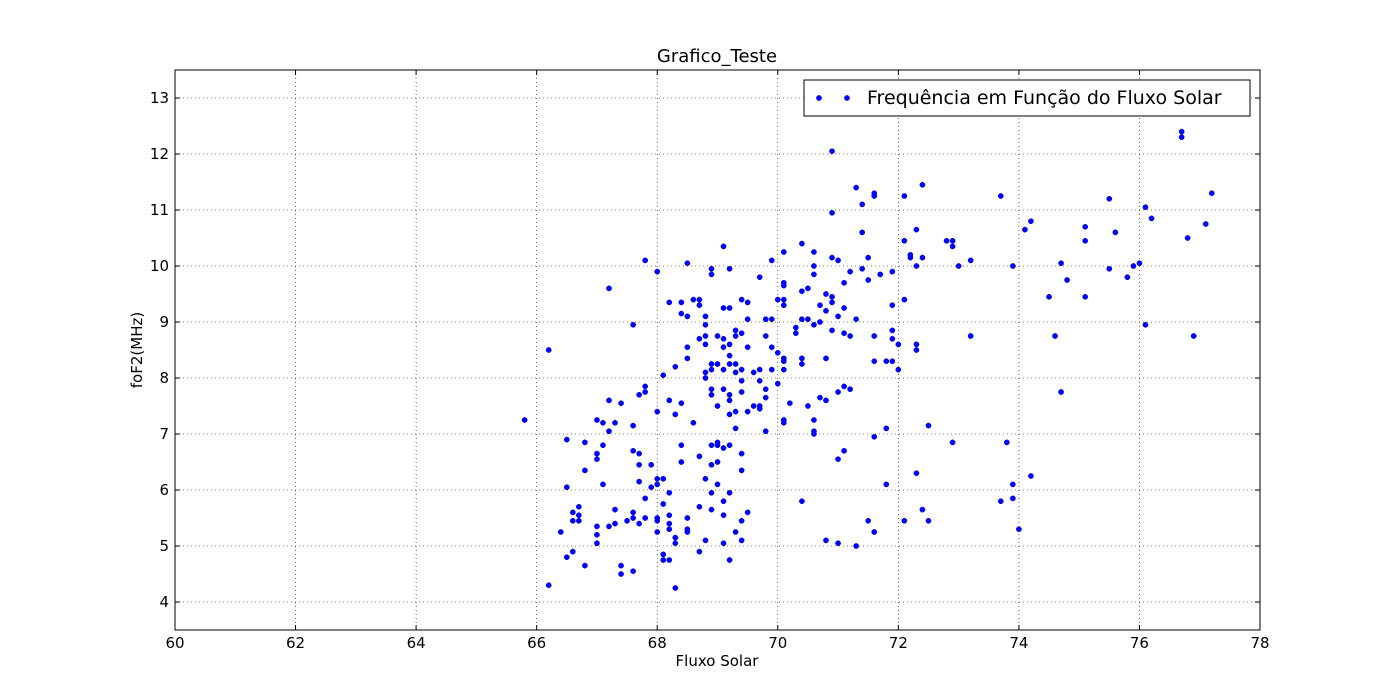 The height and width of the screenshot is (700, 1400). What do you see at coordinates (1018, 643) in the screenshot?
I see `x-tick-label: 74` at bounding box center [1018, 643].